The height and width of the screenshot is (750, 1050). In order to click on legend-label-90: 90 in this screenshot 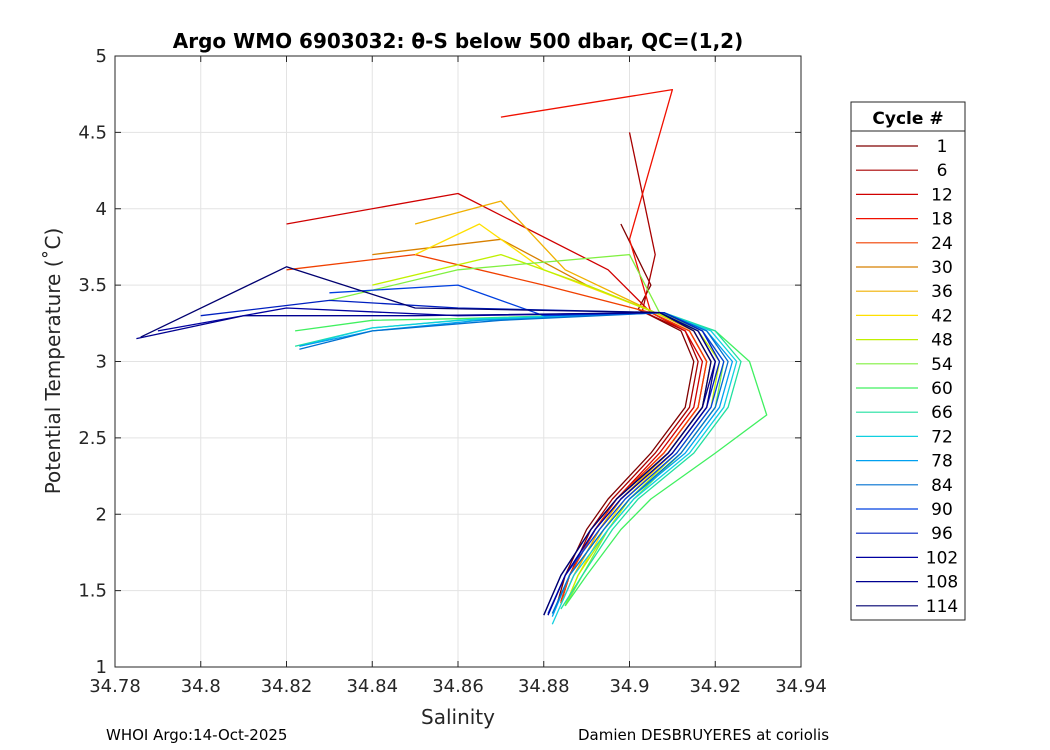, I will do `click(942, 510)`.